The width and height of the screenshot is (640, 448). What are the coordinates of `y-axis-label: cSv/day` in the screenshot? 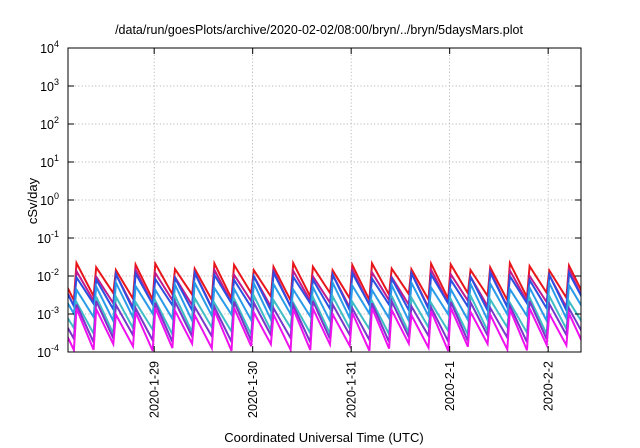 It's located at (32, 200).